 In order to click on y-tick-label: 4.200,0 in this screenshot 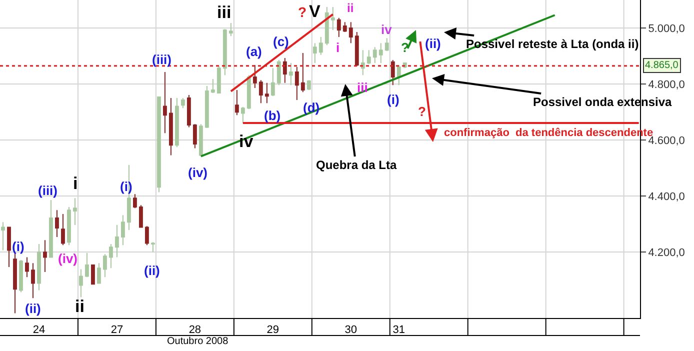, I will do `click(666, 253)`.